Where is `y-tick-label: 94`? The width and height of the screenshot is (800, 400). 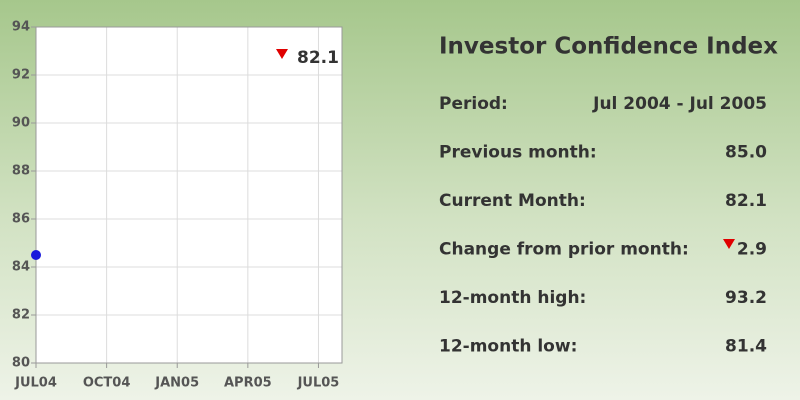 y-tick-label: 94 is located at coordinates (21, 27).